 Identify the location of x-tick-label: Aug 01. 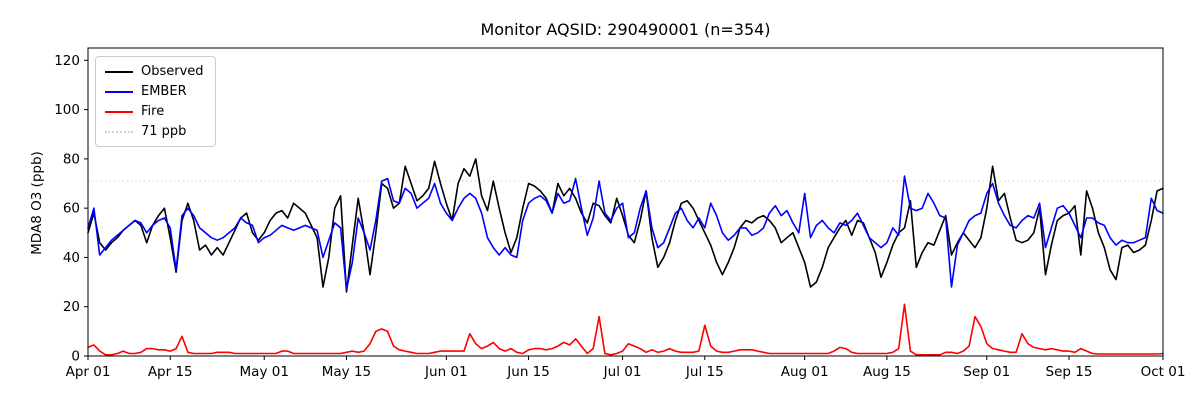
(805, 372).